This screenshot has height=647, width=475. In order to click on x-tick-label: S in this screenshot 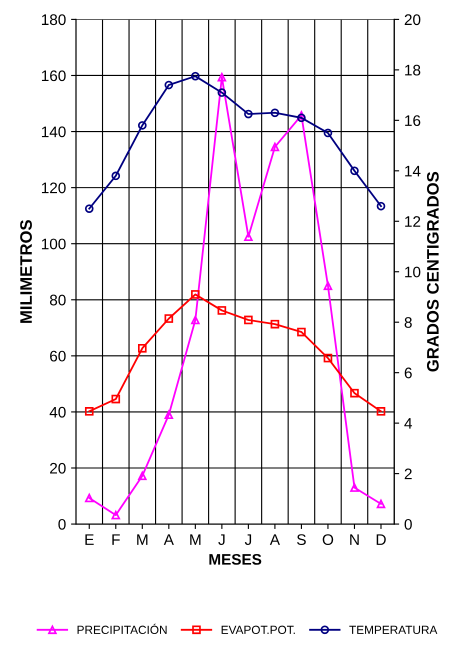, I will do `click(301, 540)`.